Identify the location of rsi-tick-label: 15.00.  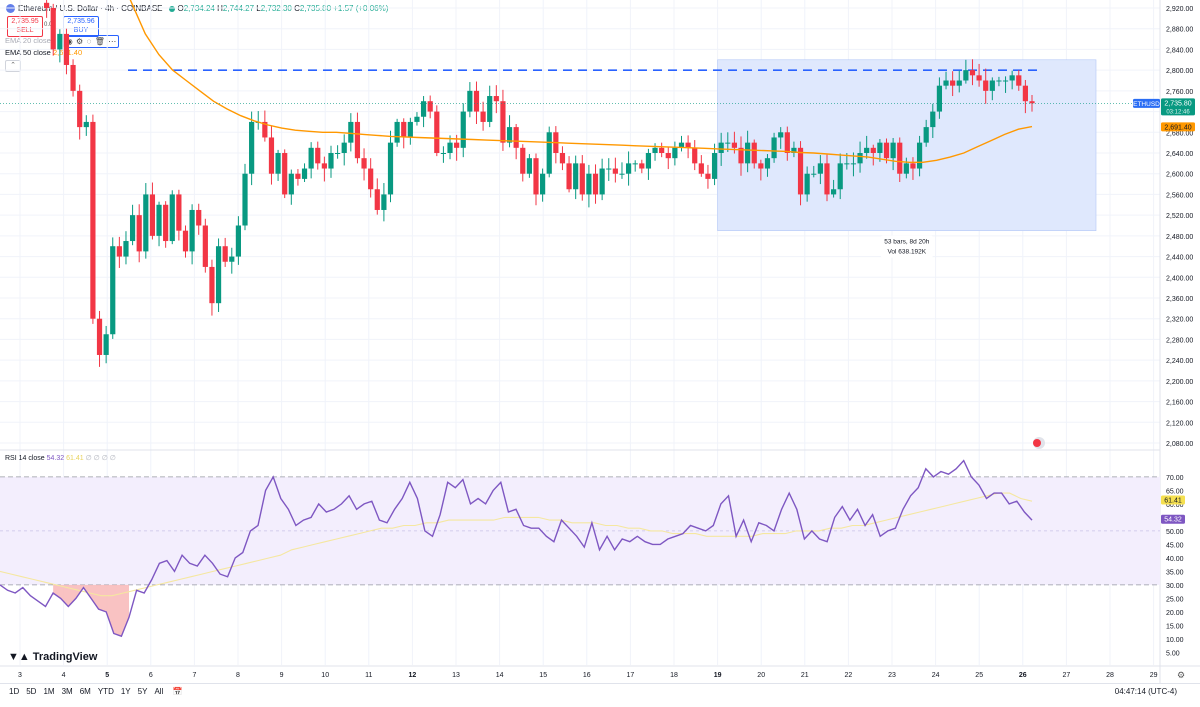
(1175, 626).